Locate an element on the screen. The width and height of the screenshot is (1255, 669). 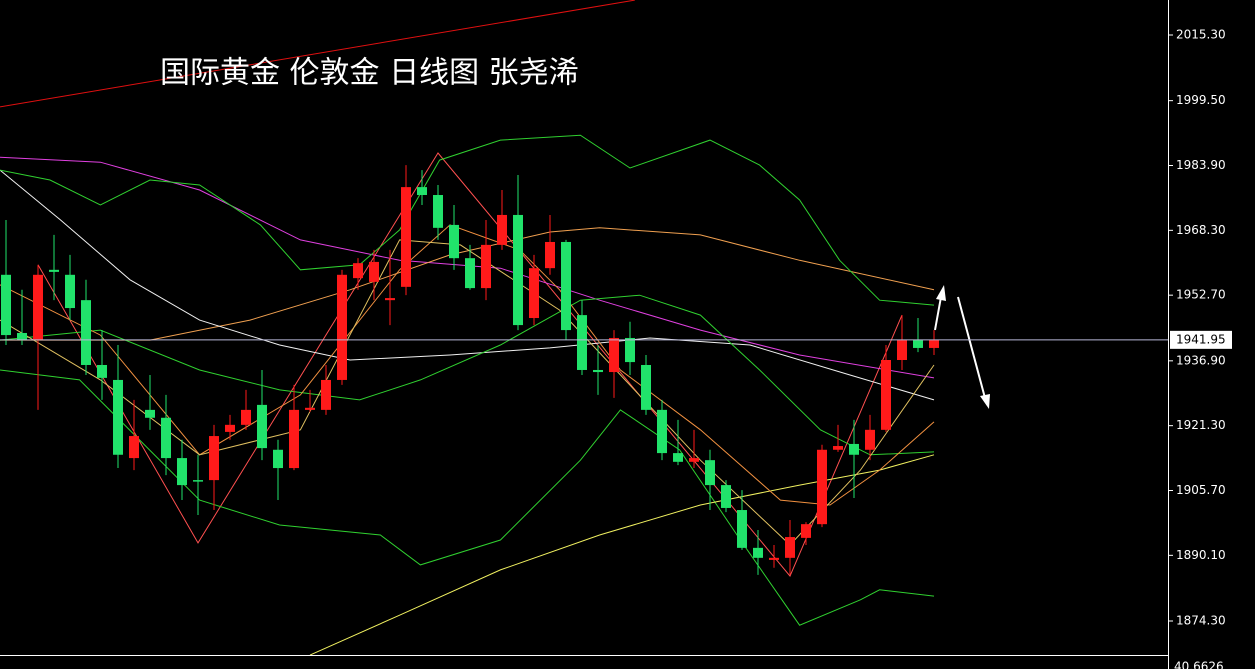
y-tick-label: 1983.90 is located at coordinates (1201, 165).